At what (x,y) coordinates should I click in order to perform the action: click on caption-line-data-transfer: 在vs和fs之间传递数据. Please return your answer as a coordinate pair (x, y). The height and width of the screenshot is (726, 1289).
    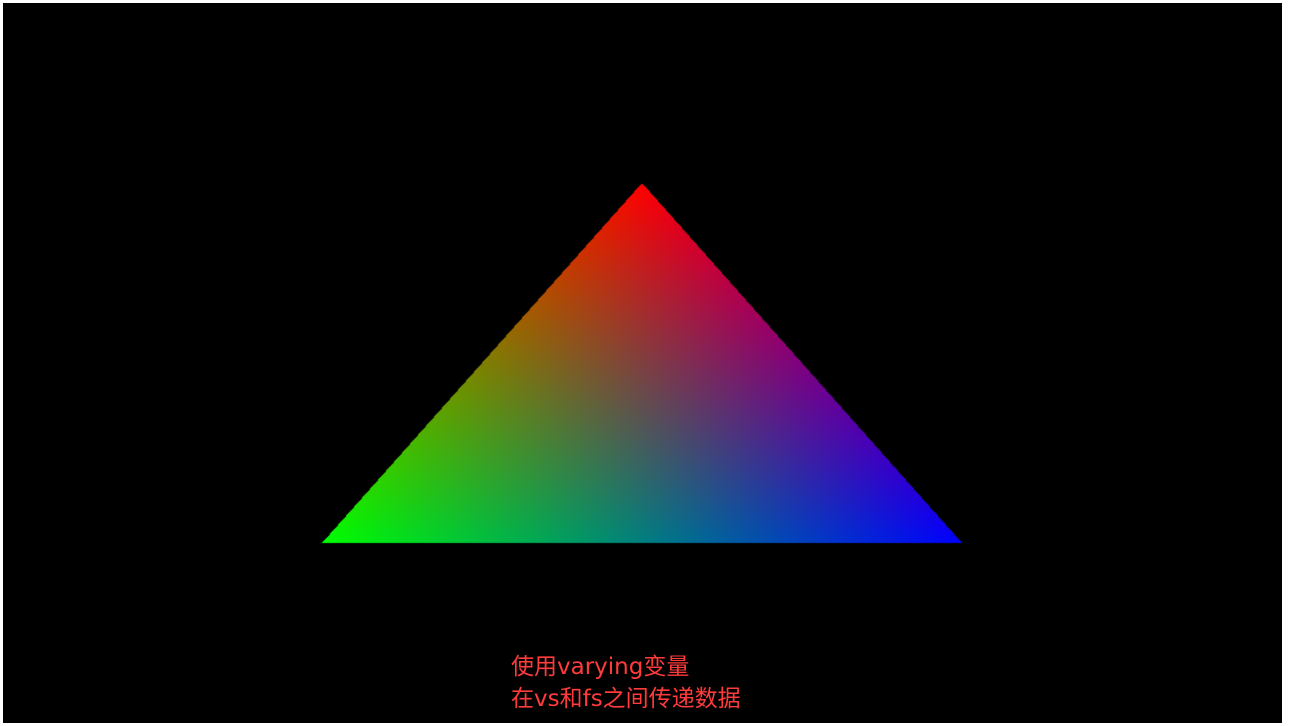
    Looking at the image, I should click on (626, 699).